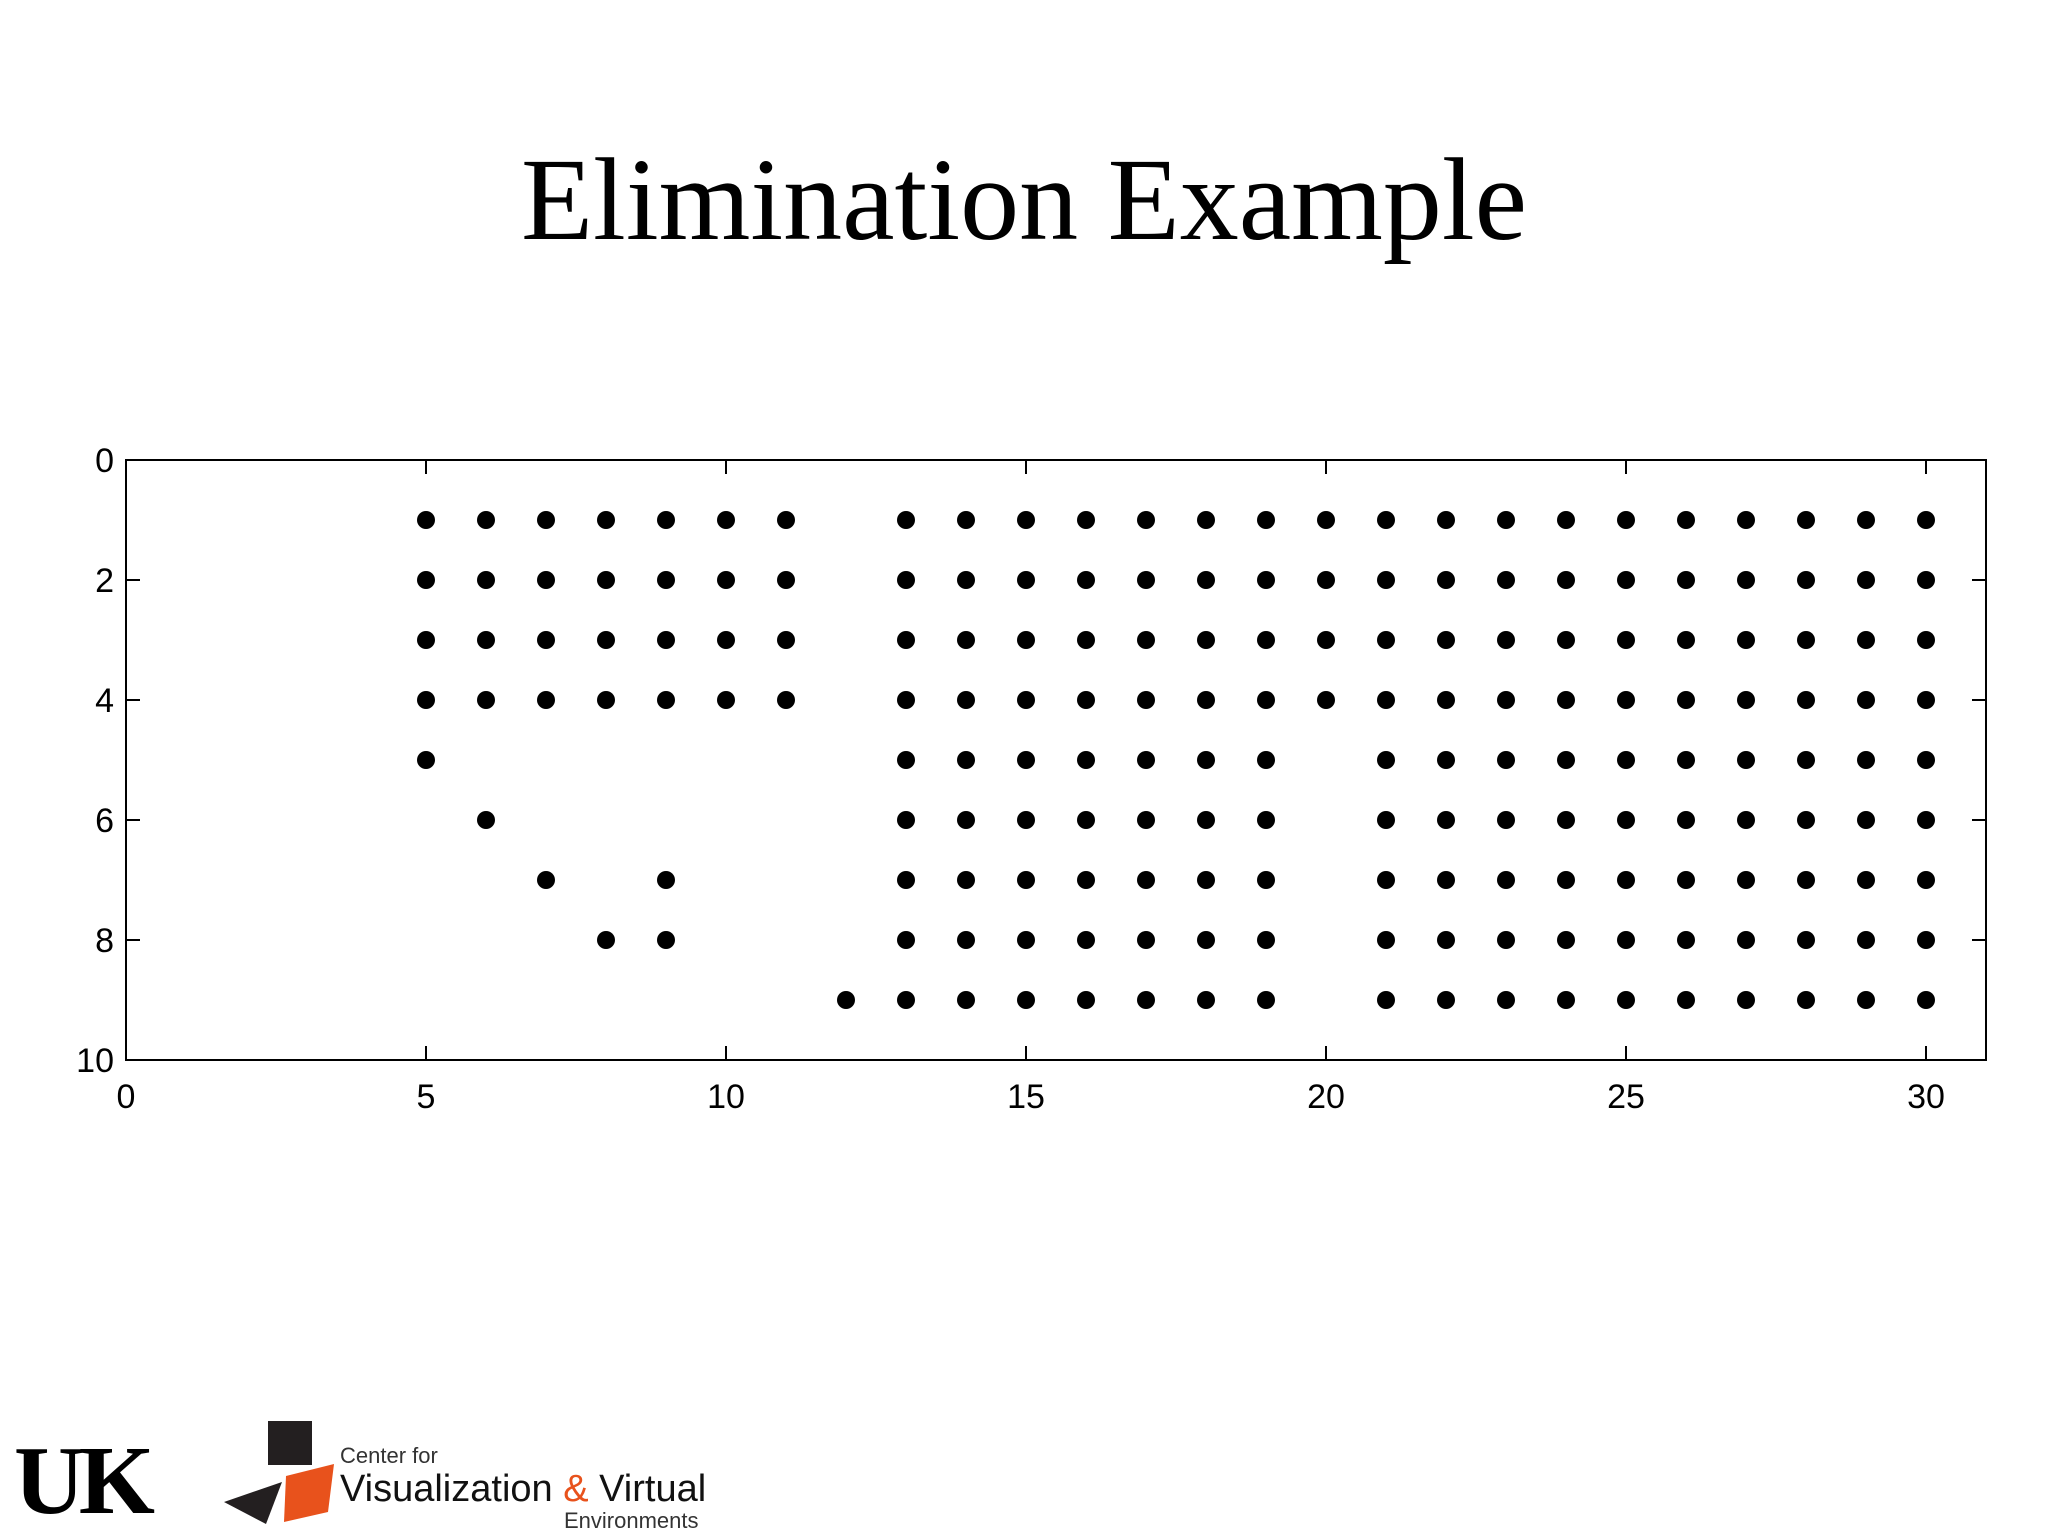 This screenshot has height=1536, width=2048. What do you see at coordinates (452, 1489) in the screenshot?
I see `visualization-text: Visualization` at bounding box center [452, 1489].